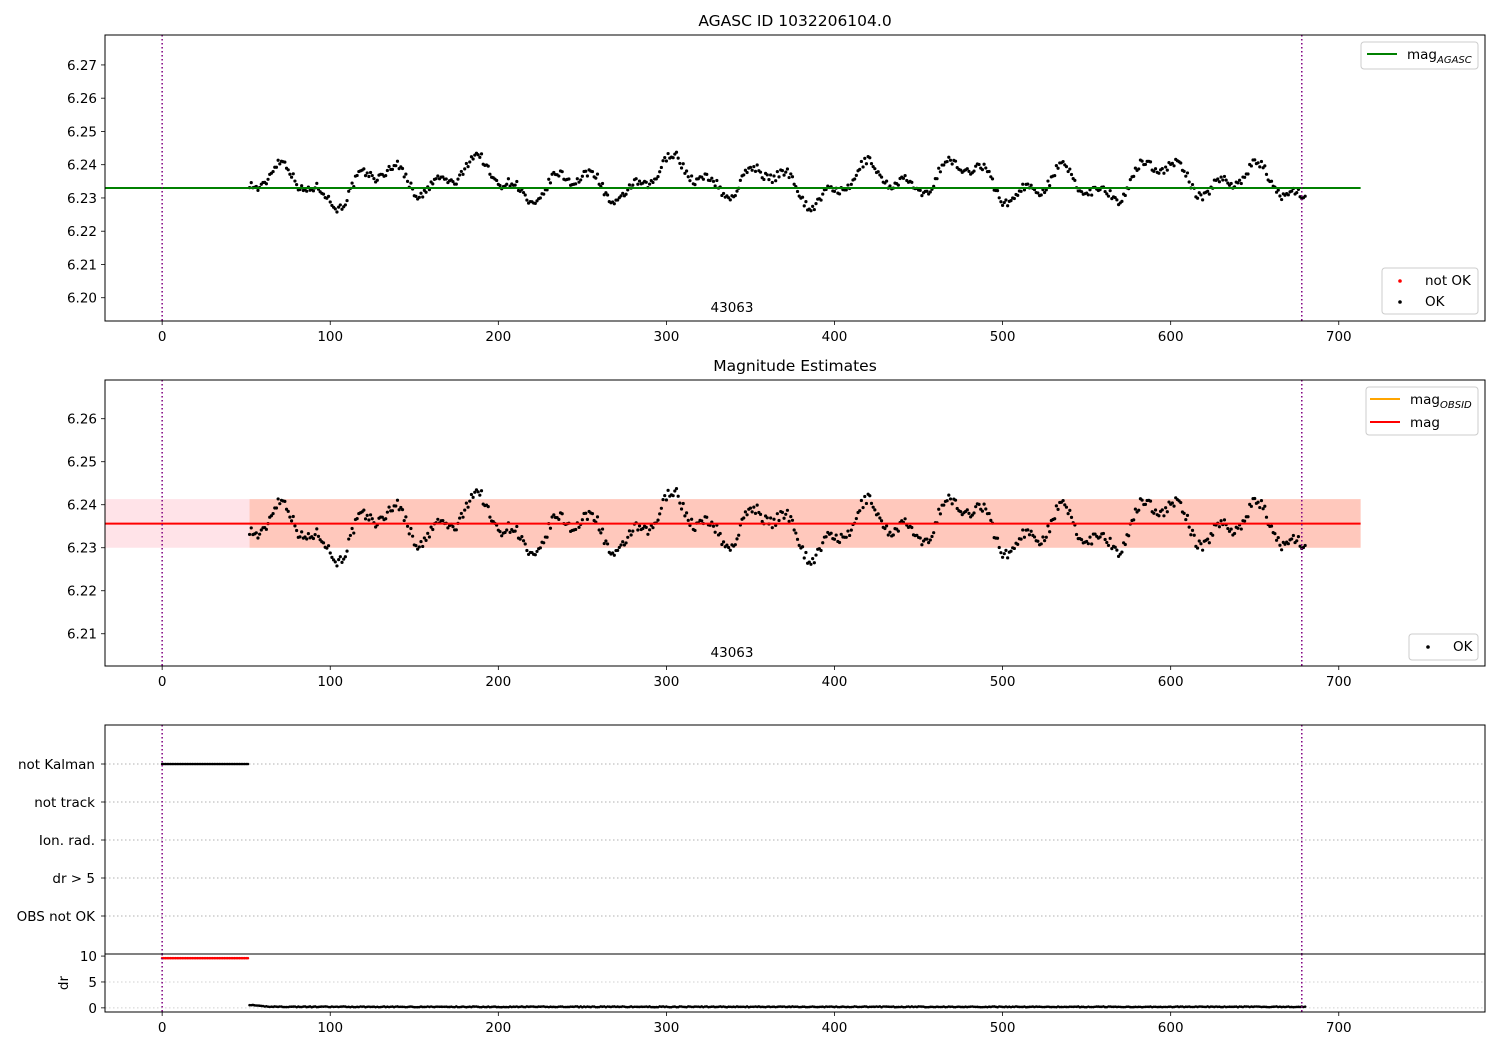 The image size is (1500, 1050). I want to click on panel-magnitude-ytick-label: 6.23, so click(82, 549).